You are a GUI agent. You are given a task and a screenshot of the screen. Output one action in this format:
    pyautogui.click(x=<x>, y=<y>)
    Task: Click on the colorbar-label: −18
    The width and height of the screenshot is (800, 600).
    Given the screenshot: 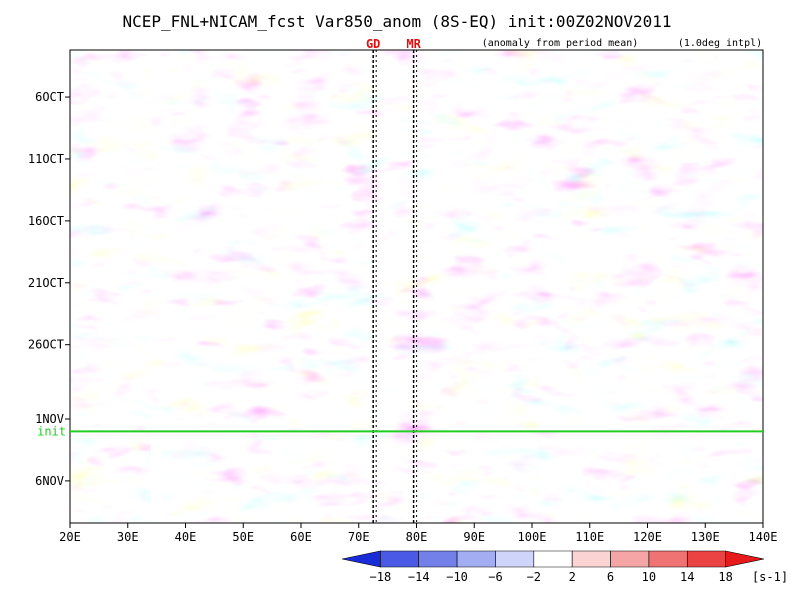 What is the action you would take?
    pyautogui.click(x=381, y=577)
    